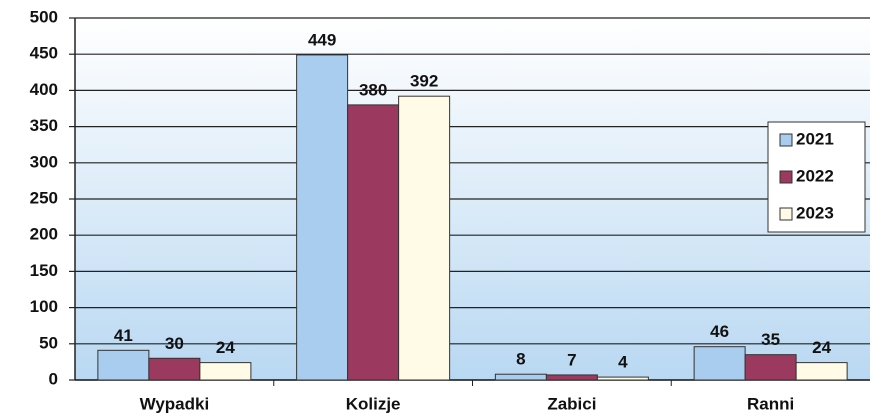 This screenshot has height=419, width=883. What do you see at coordinates (44, 270) in the screenshot?
I see `y-tick-label: 150` at bounding box center [44, 270].